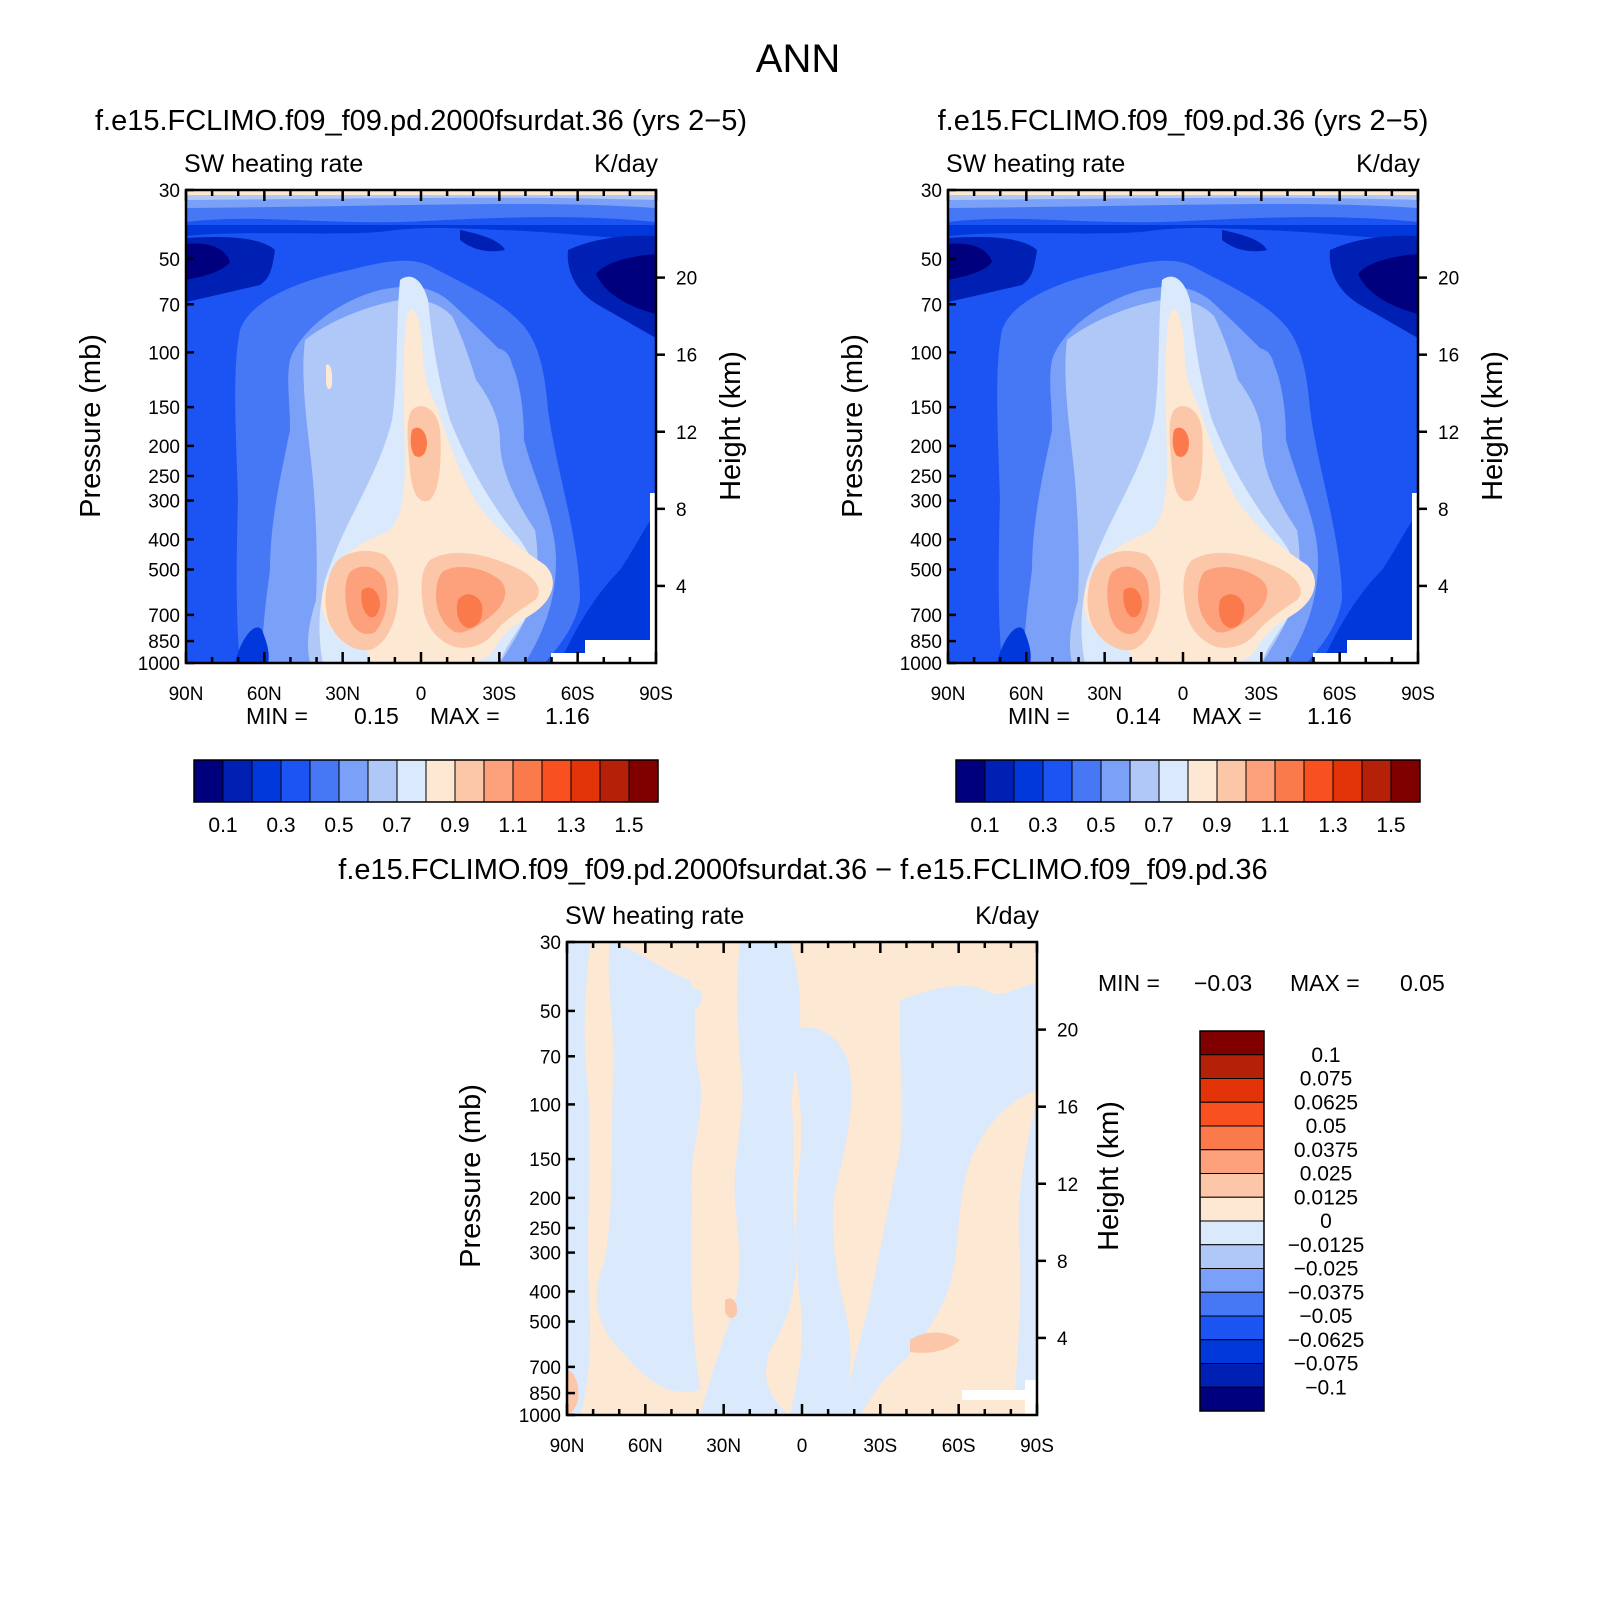  I want to click on x-tick-label: 30N, so click(342, 694).